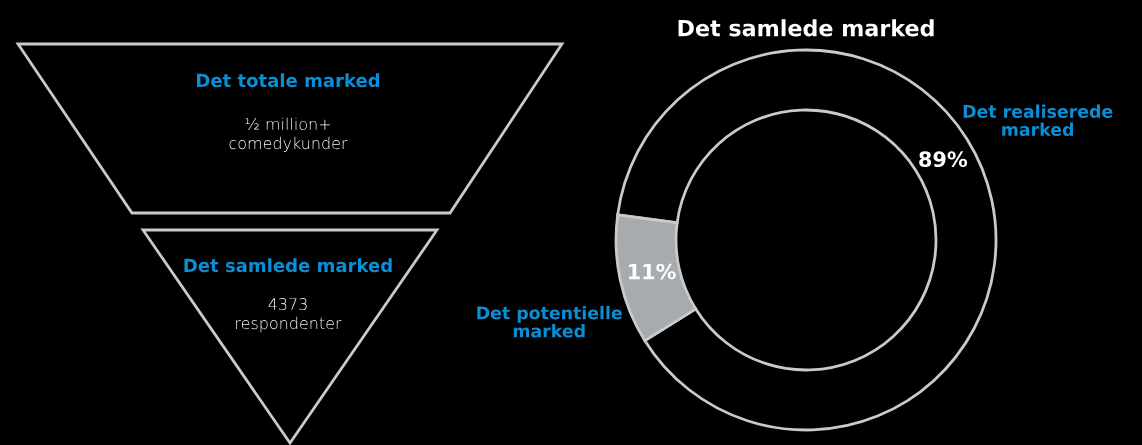 The height and width of the screenshot is (445, 1142). Describe the element at coordinates (288, 265) in the screenshot. I see `category-label: Det samlede marked` at that location.